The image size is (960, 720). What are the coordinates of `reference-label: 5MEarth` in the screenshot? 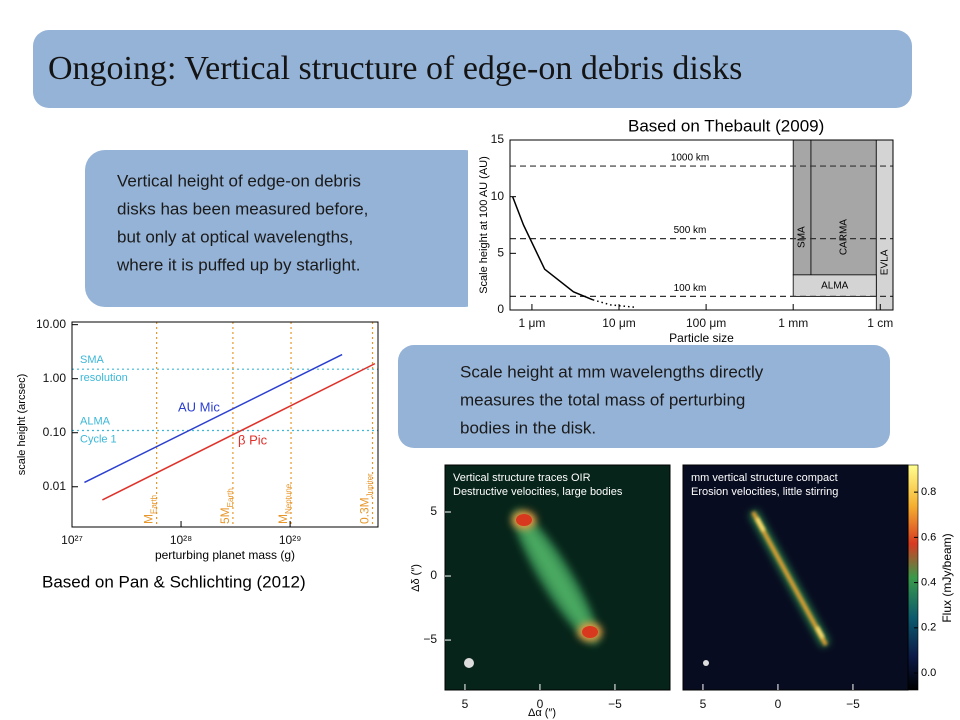 It's located at (226, 506).